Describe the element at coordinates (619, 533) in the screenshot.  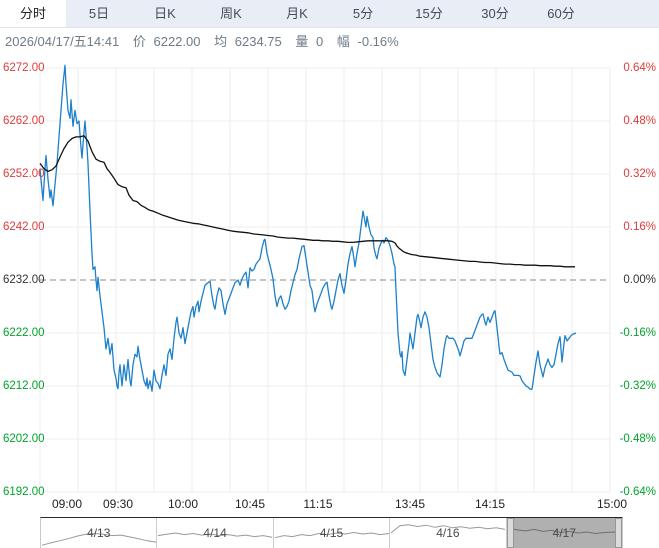
I see `navigator-handle-right` at that location.